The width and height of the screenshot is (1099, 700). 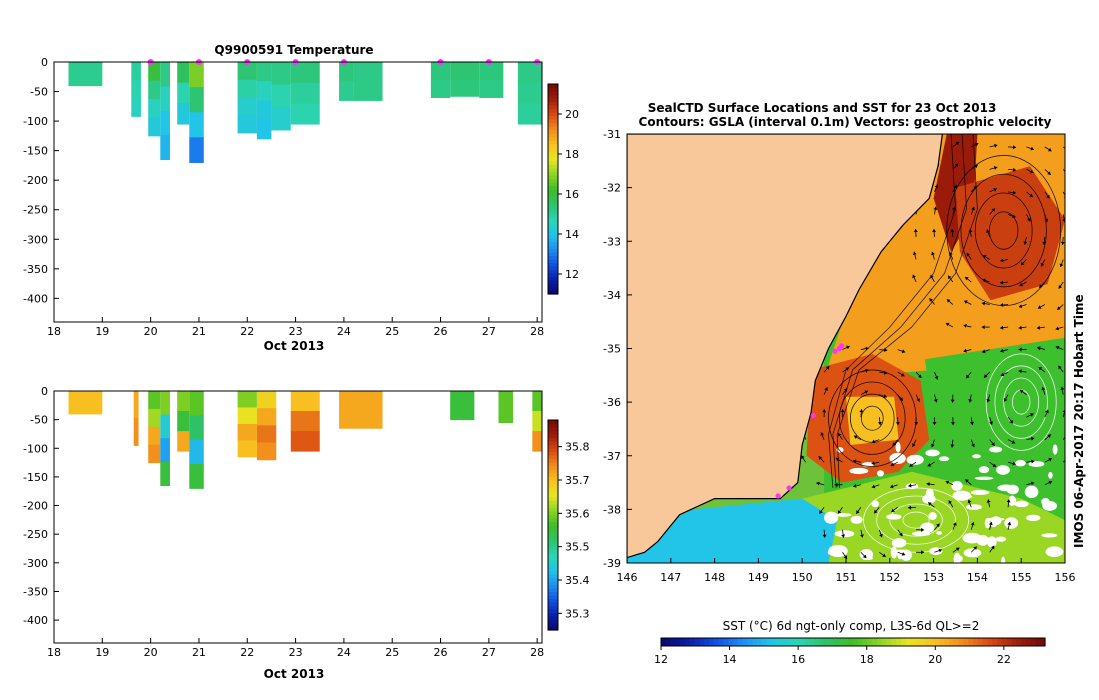 I want to click on imos-stamp: IMOS 06-Apr-2017 20:17 Hobart Time, so click(x=1079, y=421).